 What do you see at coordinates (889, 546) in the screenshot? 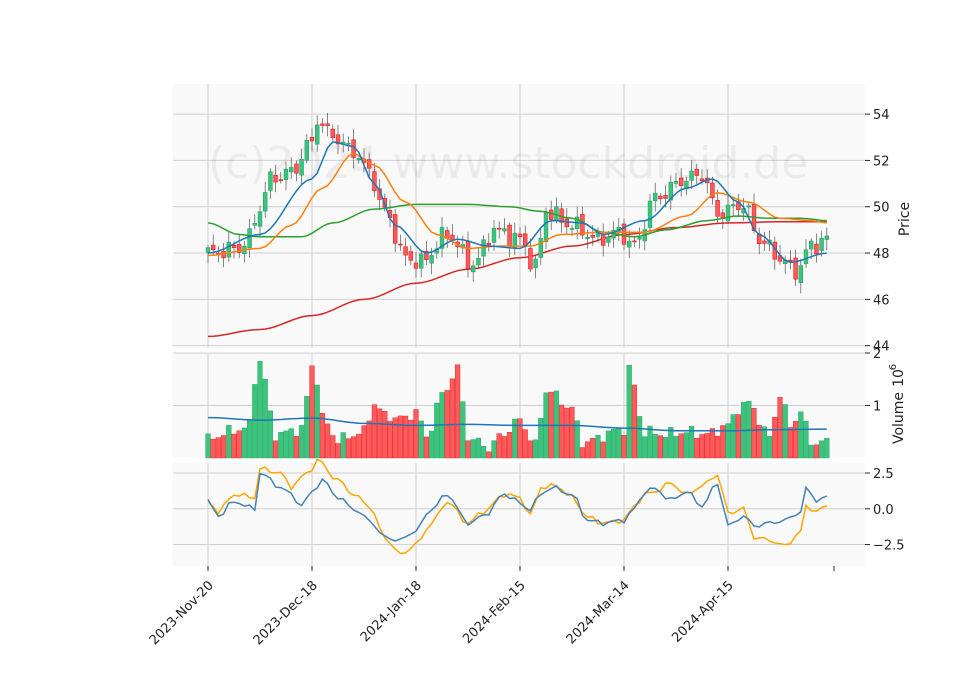
I see `indicator-tick-label-2: −2.5` at bounding box center [889, 546].